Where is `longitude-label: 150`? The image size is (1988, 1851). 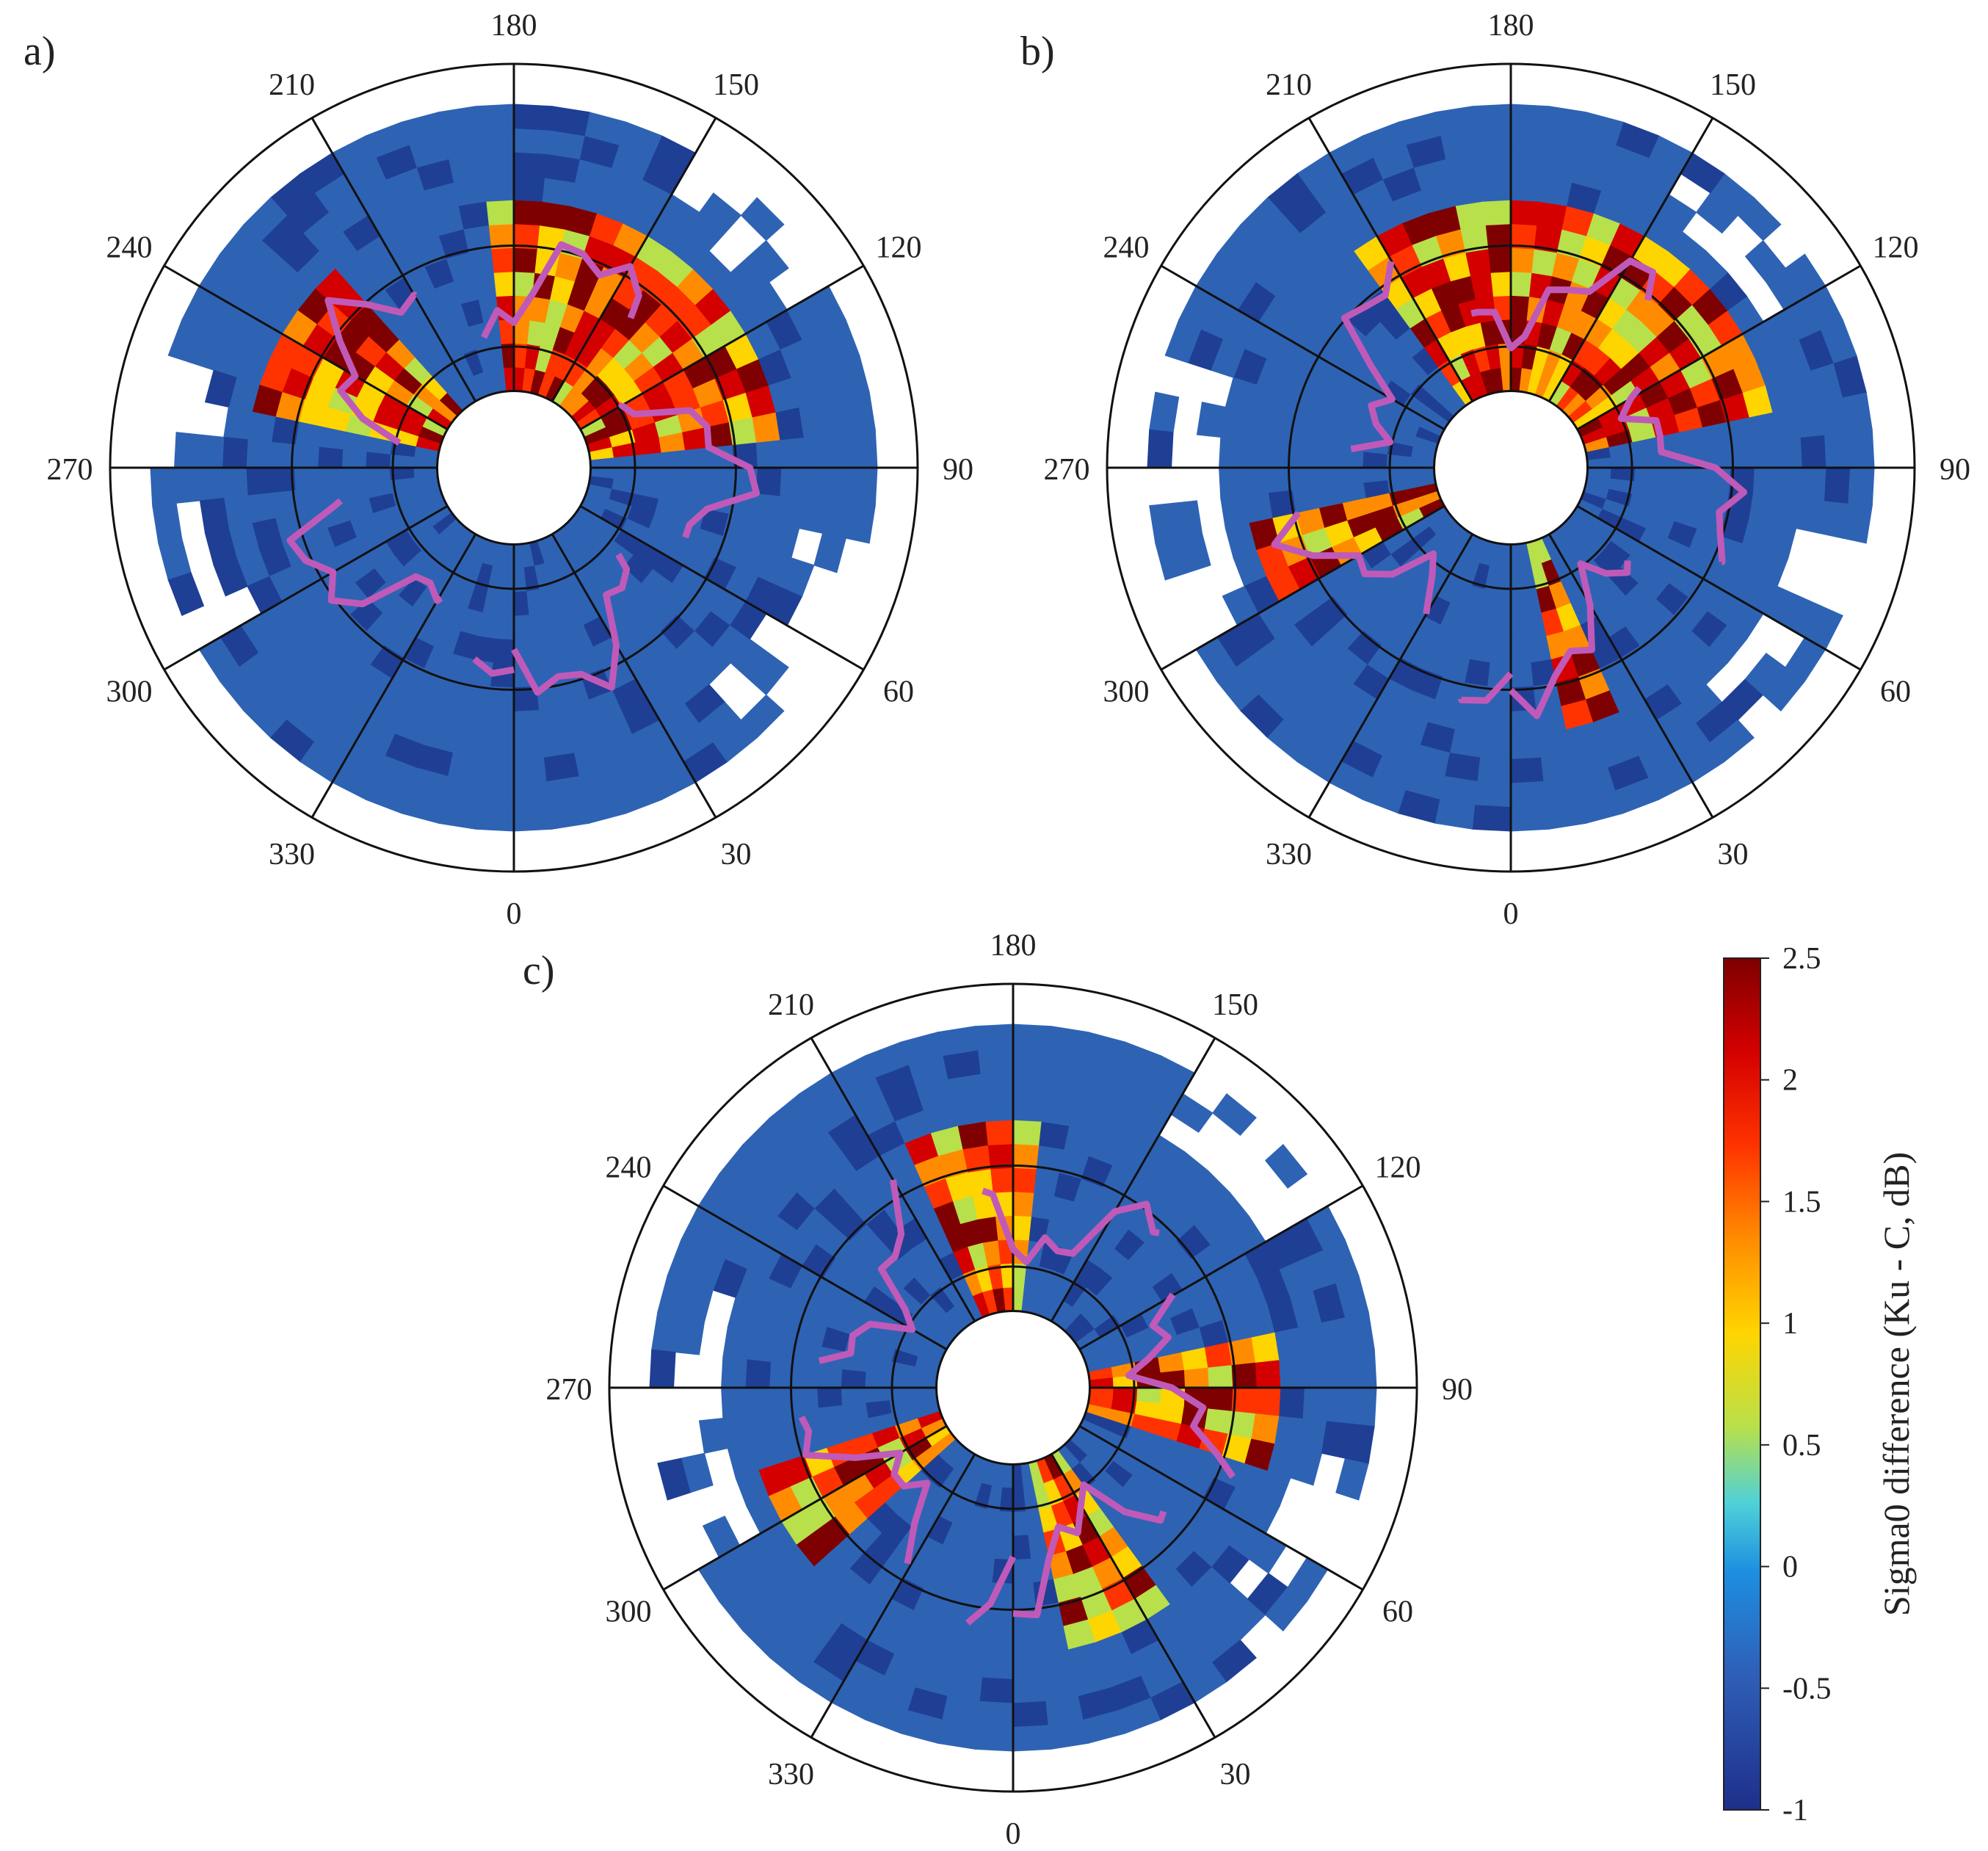 longitude-label: 150 is located at coordinates (1733, 85).